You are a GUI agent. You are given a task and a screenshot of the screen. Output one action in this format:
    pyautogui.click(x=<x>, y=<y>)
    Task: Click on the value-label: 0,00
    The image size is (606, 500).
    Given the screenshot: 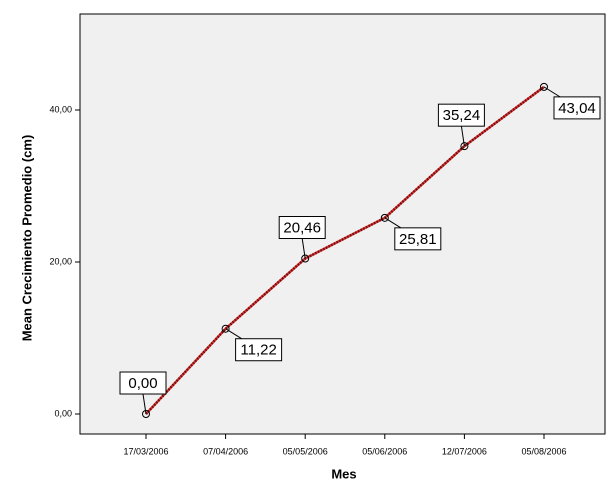 What is the action you would take?
    pyautogui.click(x=142, y=383)
    